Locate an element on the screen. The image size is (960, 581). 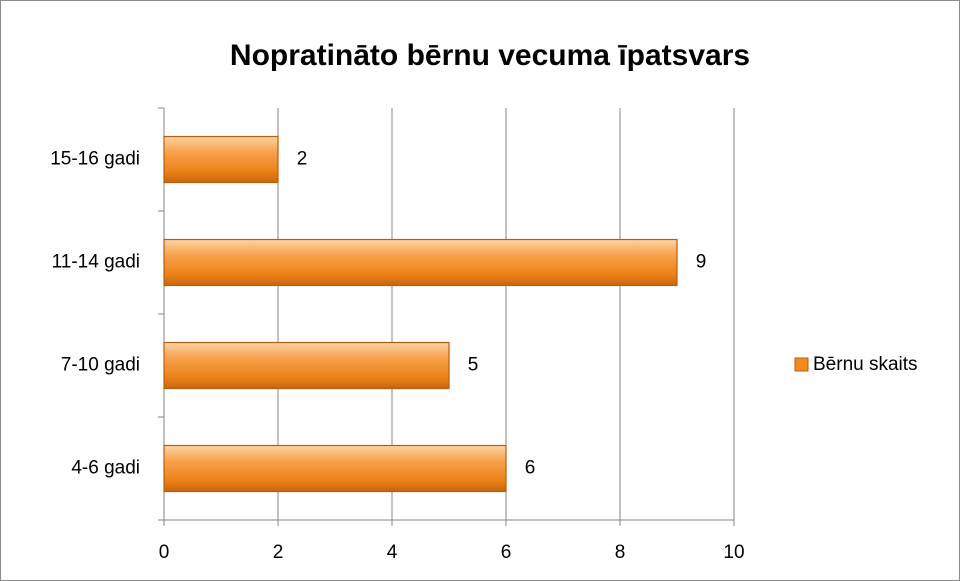
data-label: 5 is located at coordinates (473, 365).